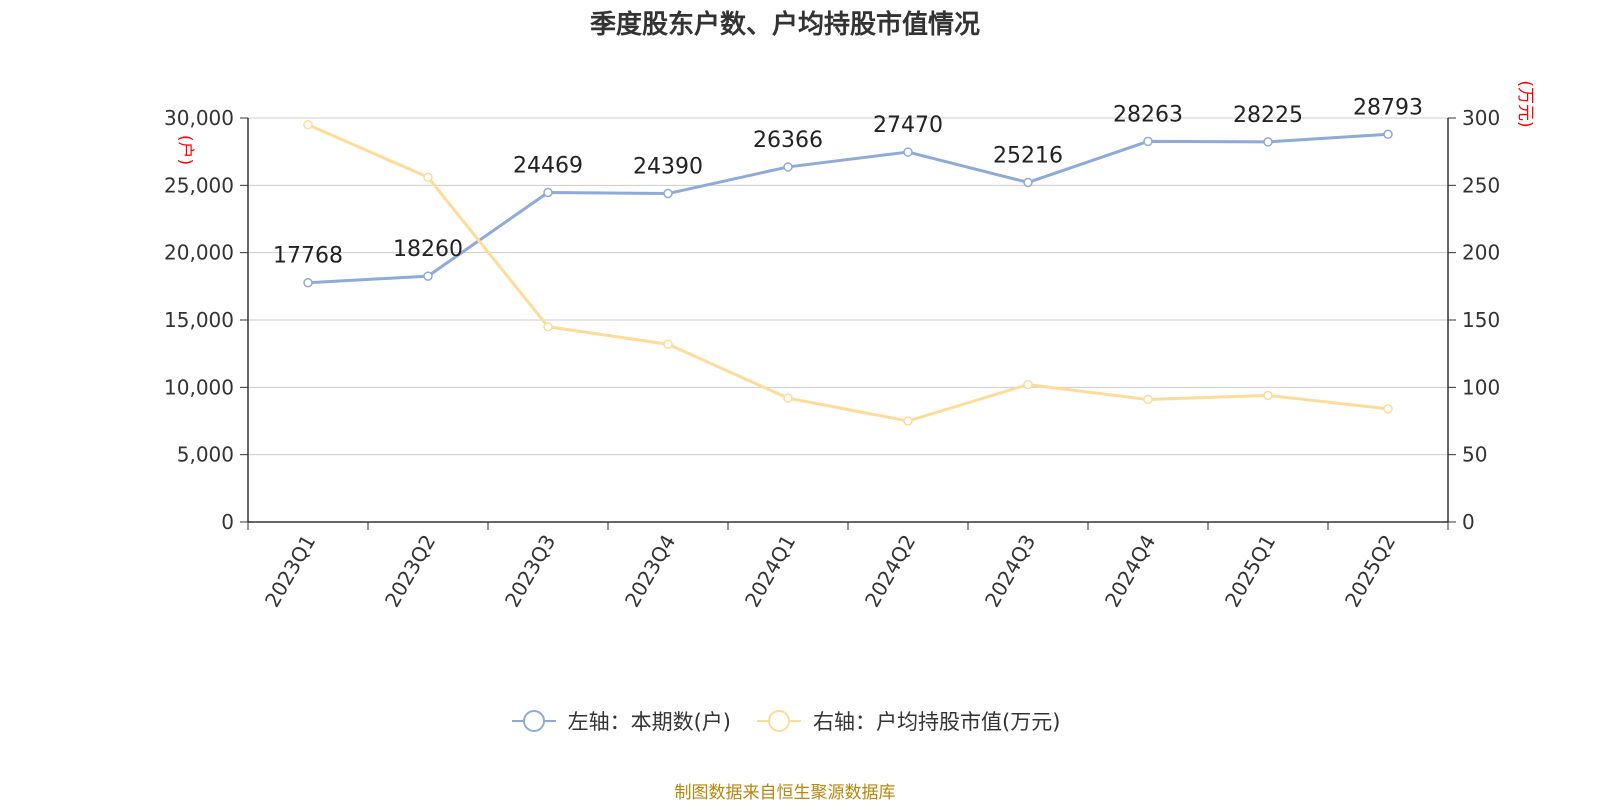  I want to click on right-axis-tick-label: 150, so click(1481, 320).